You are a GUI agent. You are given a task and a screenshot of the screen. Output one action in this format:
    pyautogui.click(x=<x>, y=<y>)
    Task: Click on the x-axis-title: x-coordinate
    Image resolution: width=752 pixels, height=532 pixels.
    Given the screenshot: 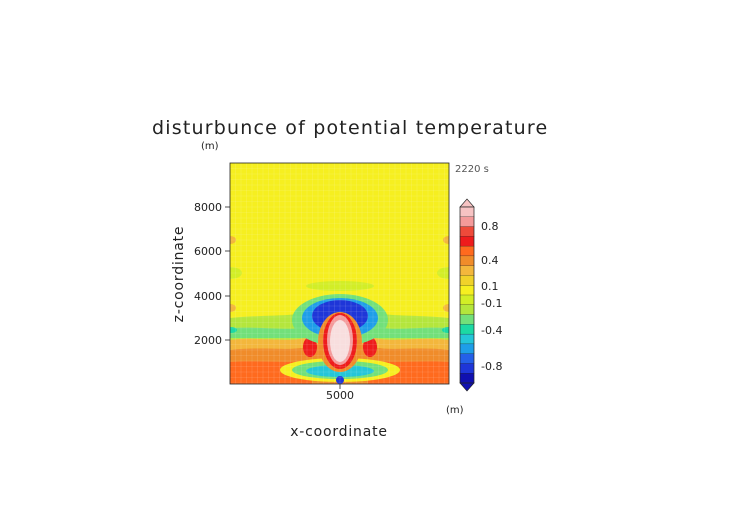 What is the action you would take?
    pyautogui.click(x=339, y=432)
    